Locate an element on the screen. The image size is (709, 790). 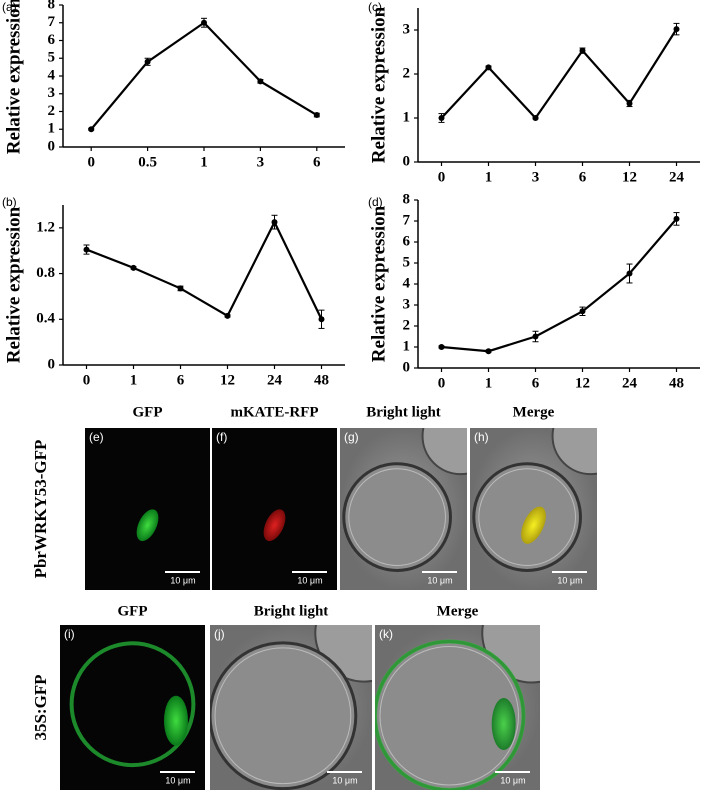
panel-label: (d) is located at coordinates (375, 202).